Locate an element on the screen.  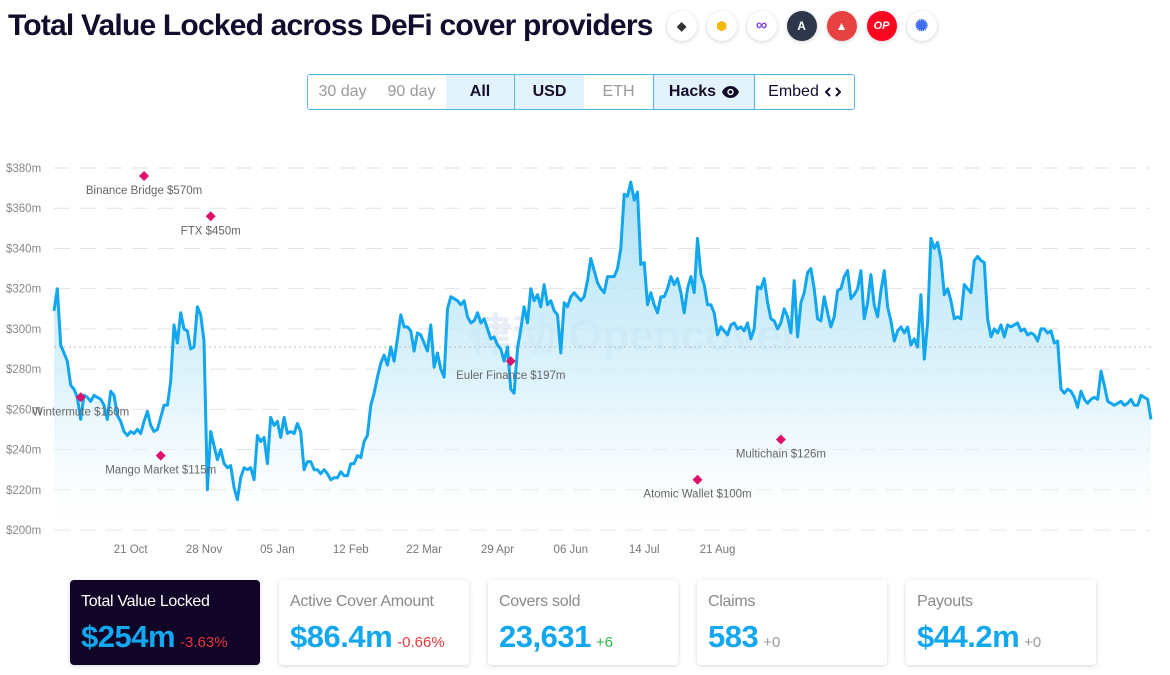
x-tick-label: 14 Jul is located at coordinates (644, 550).